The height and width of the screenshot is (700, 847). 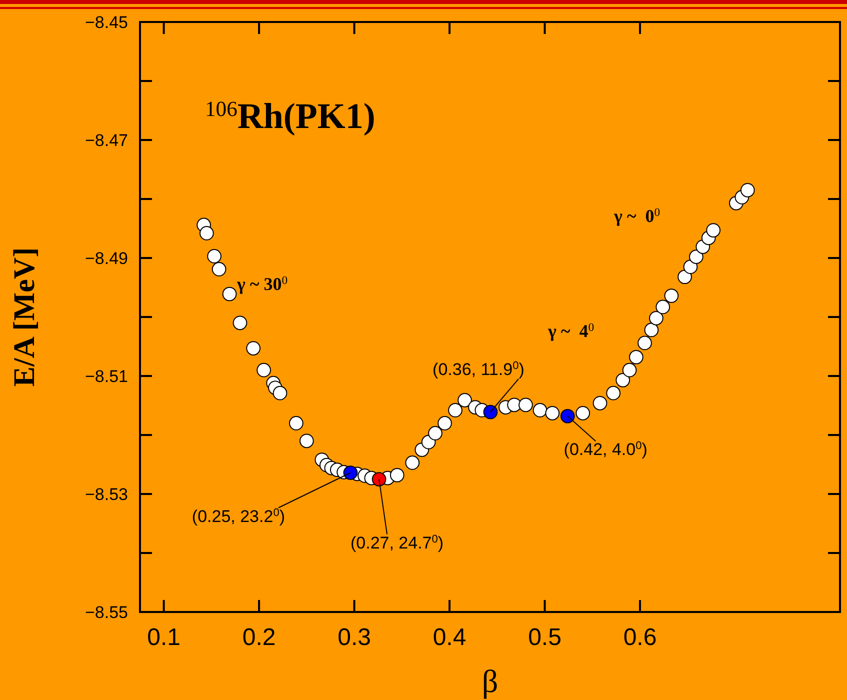 What do you see at coordinates (163, 637) in the screenshot?
I see `x-tick-label: 0.1` at bounding box center [163, 637].